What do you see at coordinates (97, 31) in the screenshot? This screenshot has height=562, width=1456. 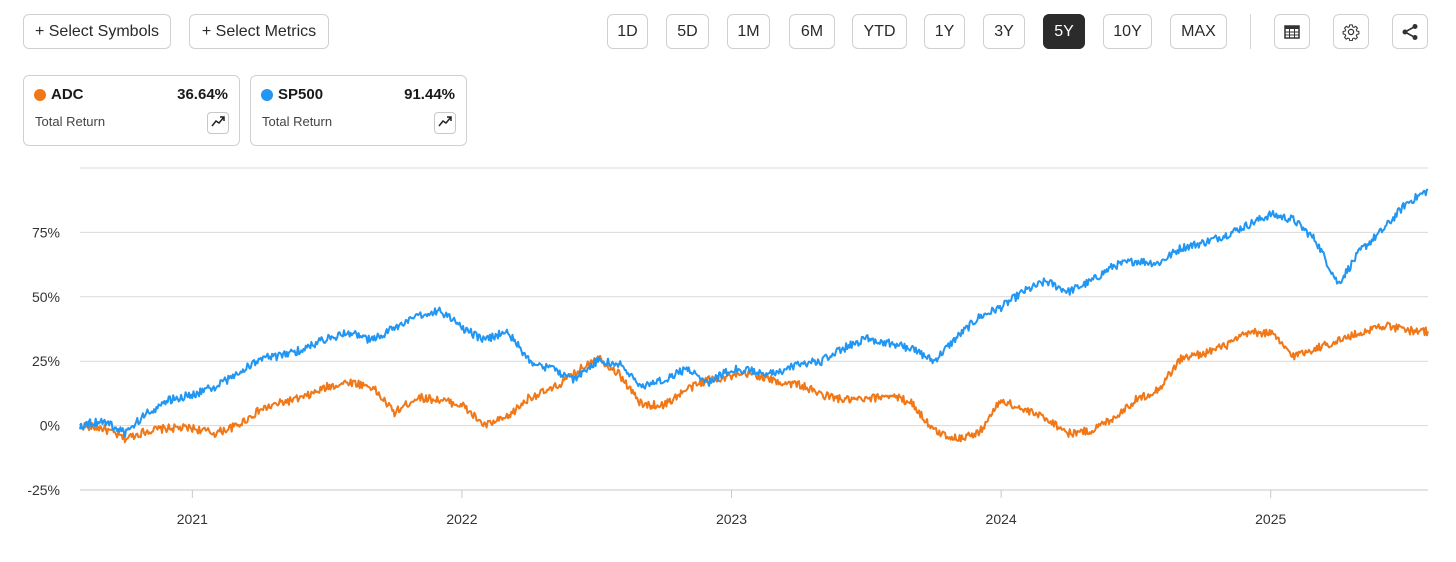 I see `select-symbols-button: + Select Symbols` at bounding box center [97, 31].